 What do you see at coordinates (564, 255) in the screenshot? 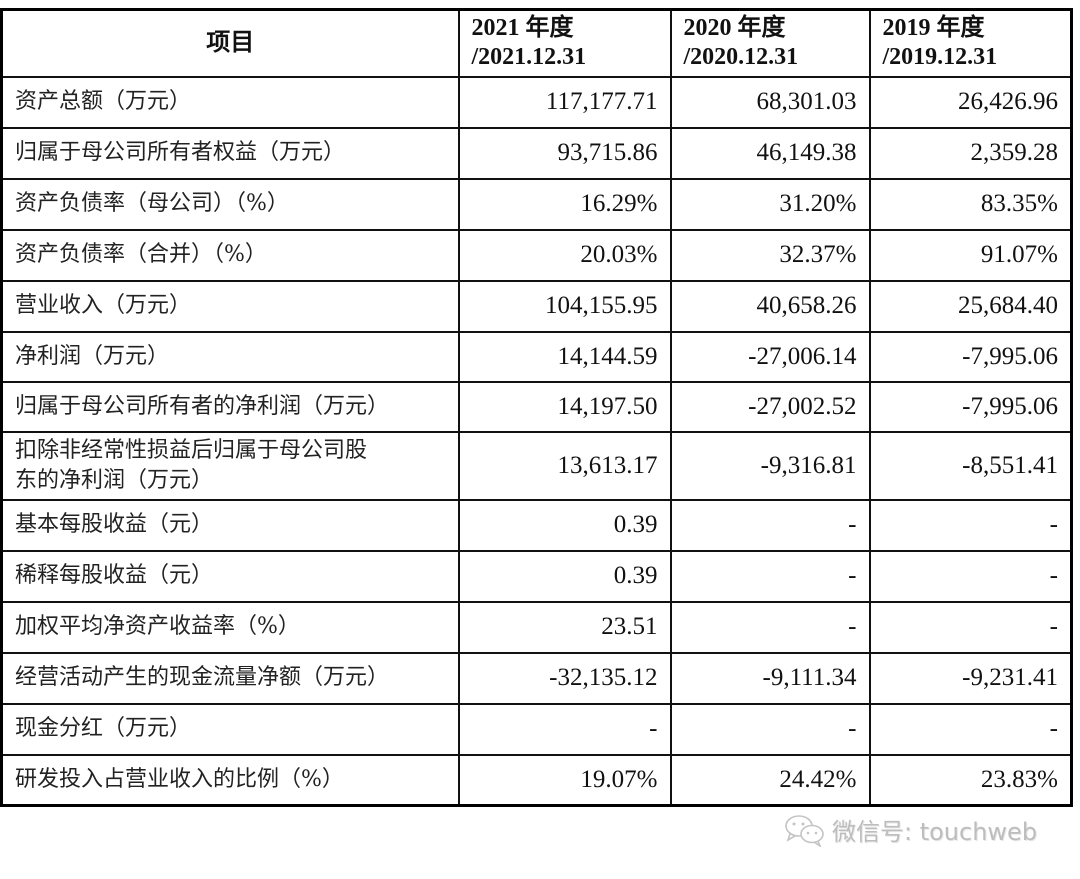
I see `value-2021: 20.03%` at bounding box center [564, 255].